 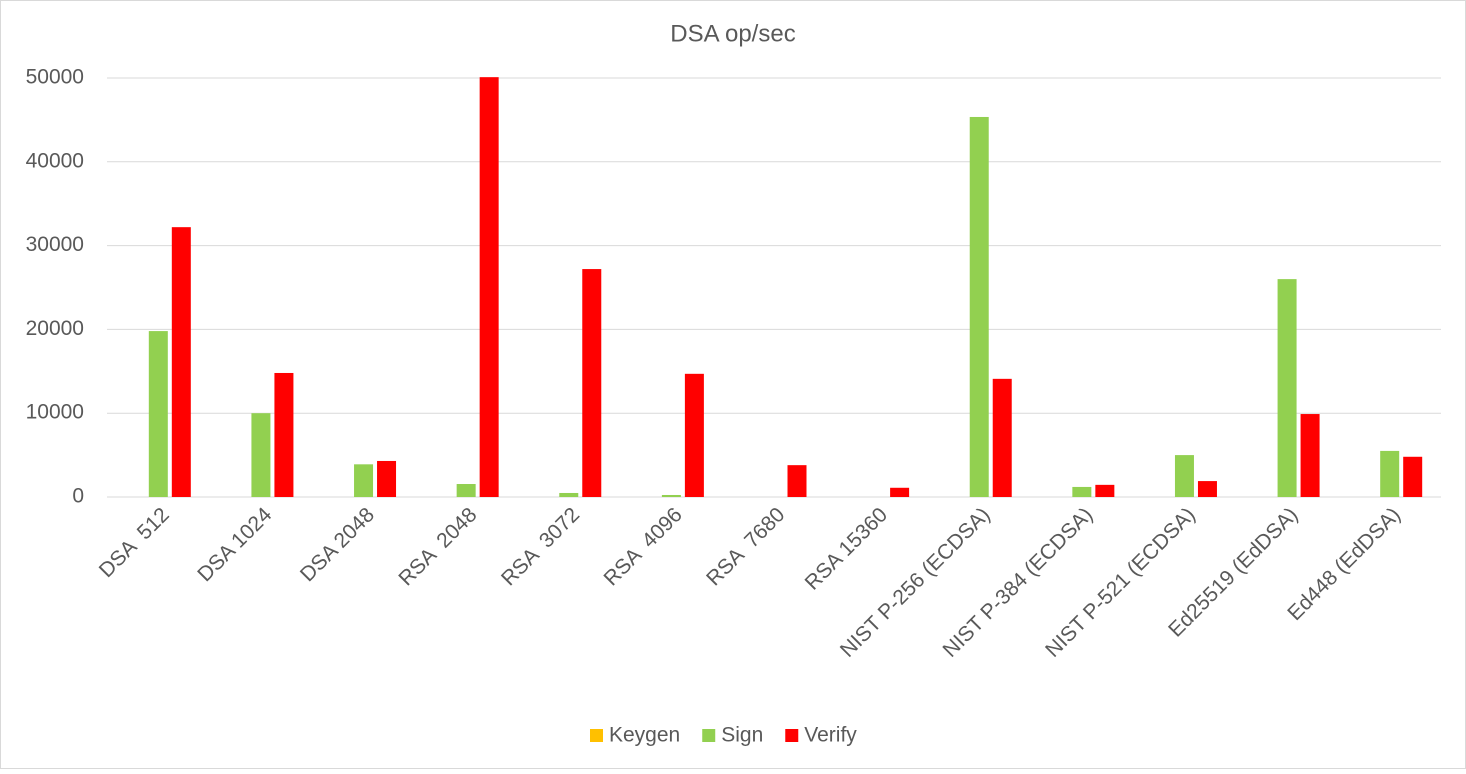 I want to click on y-tick-label: 0, so click(x=78, y=496).